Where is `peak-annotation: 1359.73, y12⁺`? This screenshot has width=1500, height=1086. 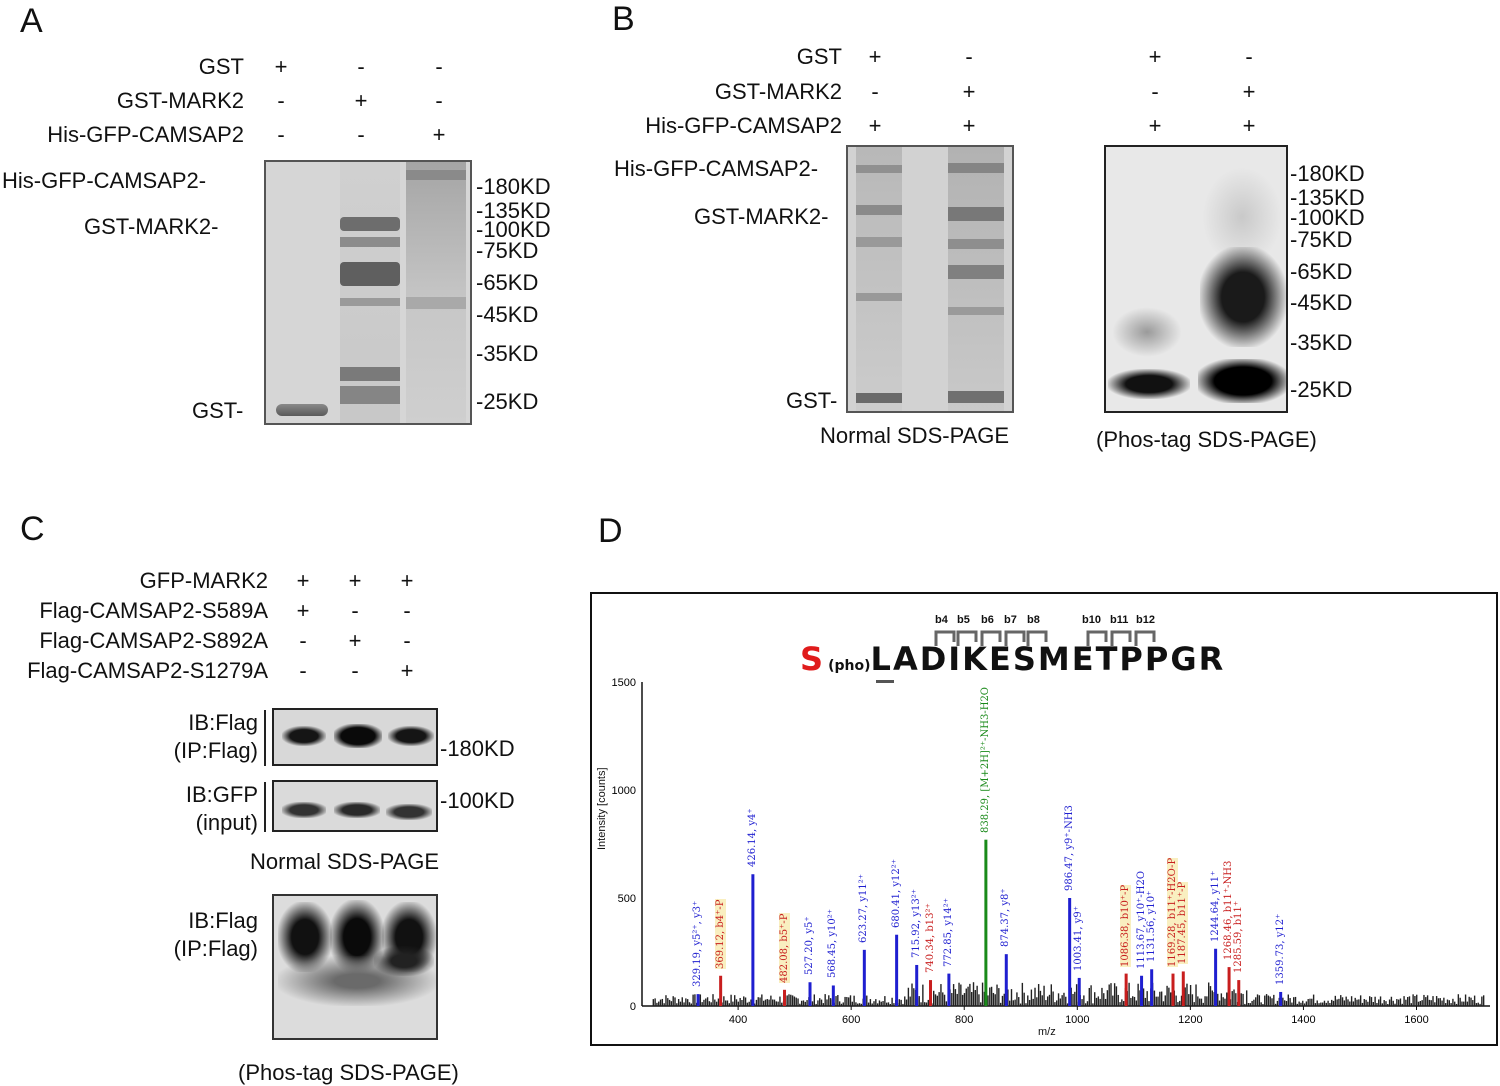 peak-annotation: 1359.73, y12⁺ is located at coordinates (1280, 949).